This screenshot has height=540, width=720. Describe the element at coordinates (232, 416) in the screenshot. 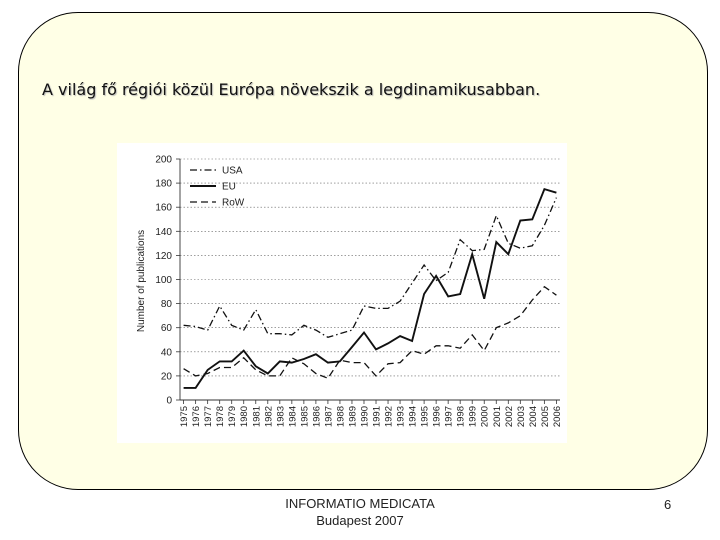

I see `x-tick-label: 1979` at that location.